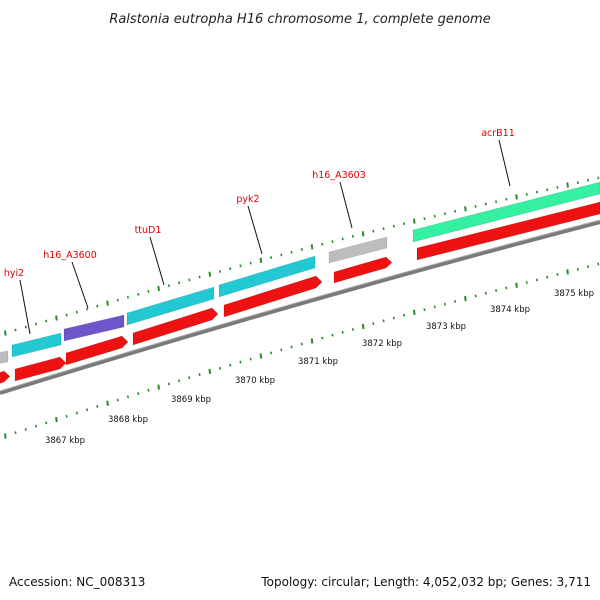  I want to click on cds-band-left, so click(5, 377).